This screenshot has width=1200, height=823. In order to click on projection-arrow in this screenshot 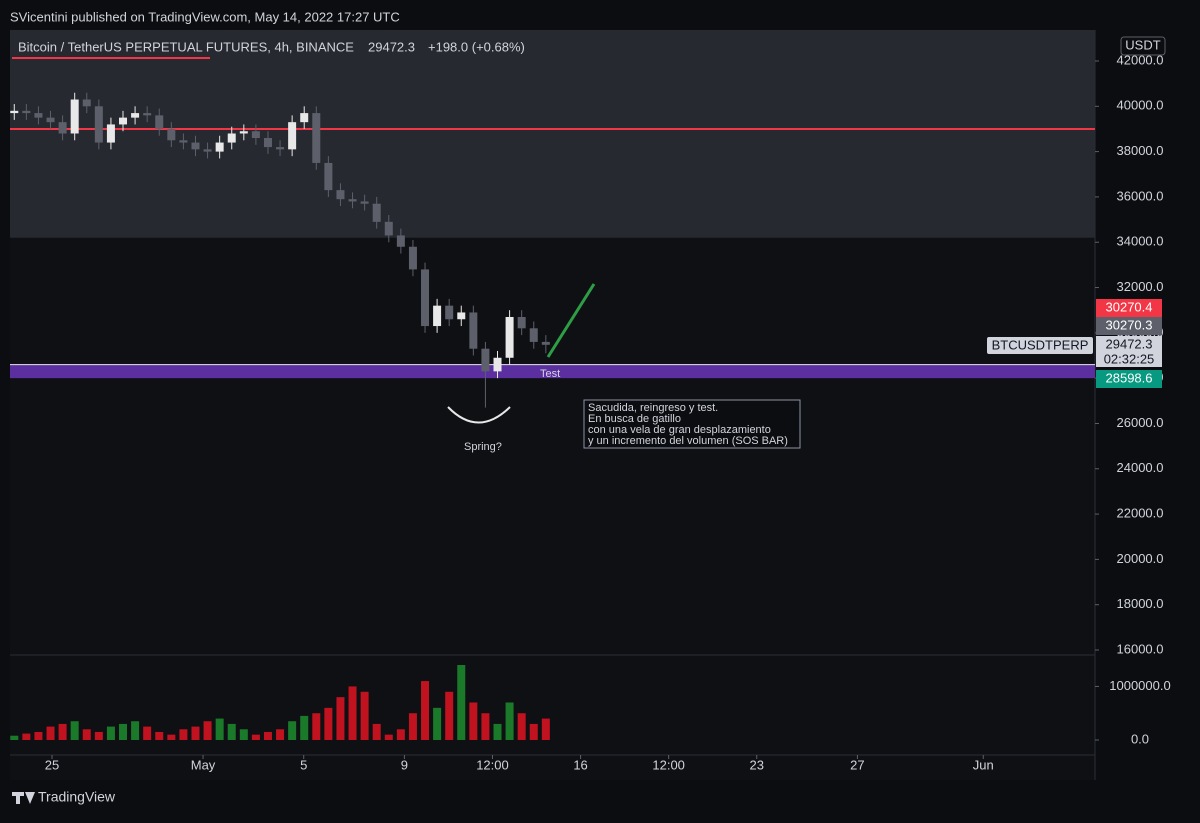, I will do `click(571, 320)`.